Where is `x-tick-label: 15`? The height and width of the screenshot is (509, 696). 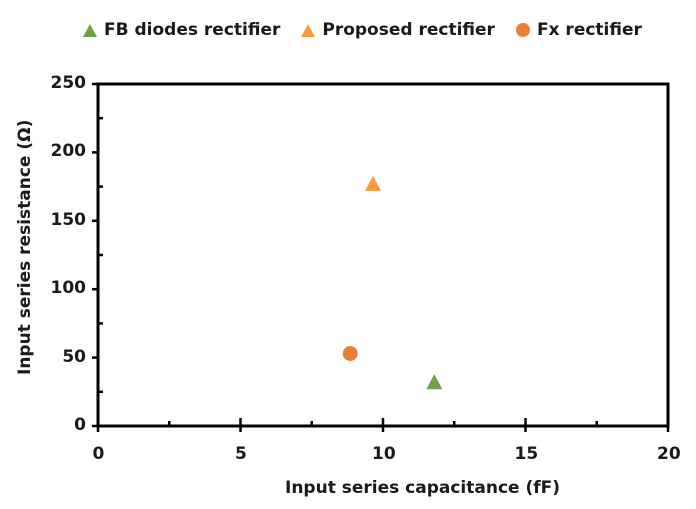
x-tick-label: 15 is located at coordinates (526, 454).